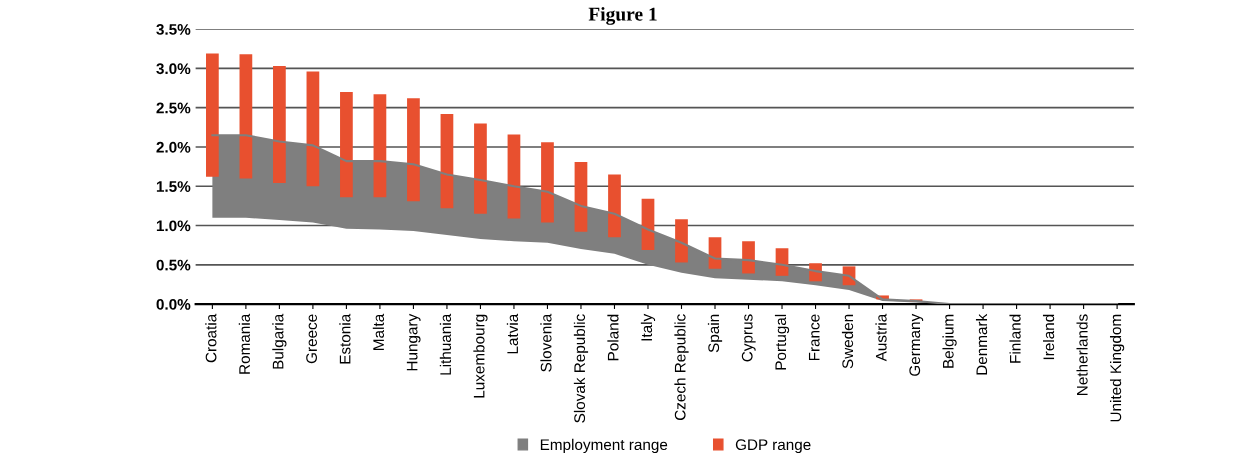  Describe the element at coordinates (1117, 368) in the screenshot. I see `x-tick-label: United Kingdom` at that location.